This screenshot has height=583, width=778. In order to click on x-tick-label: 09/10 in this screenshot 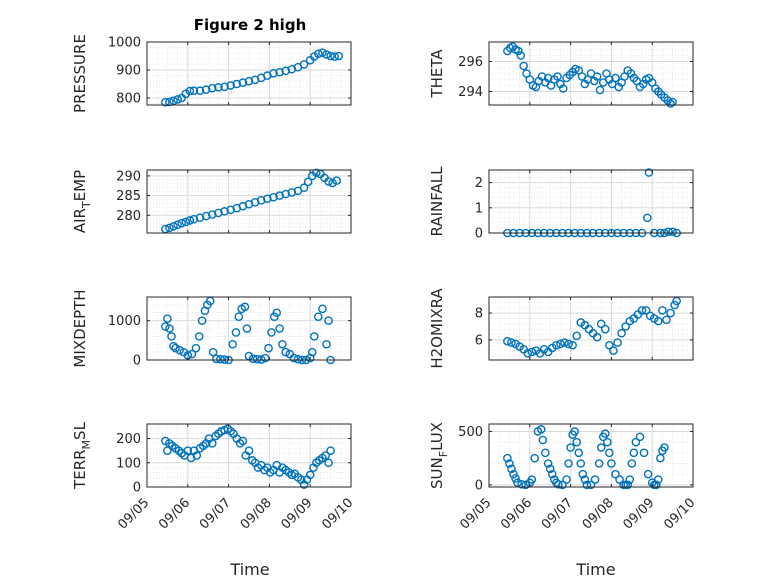, I will do `click(679, 513)`.